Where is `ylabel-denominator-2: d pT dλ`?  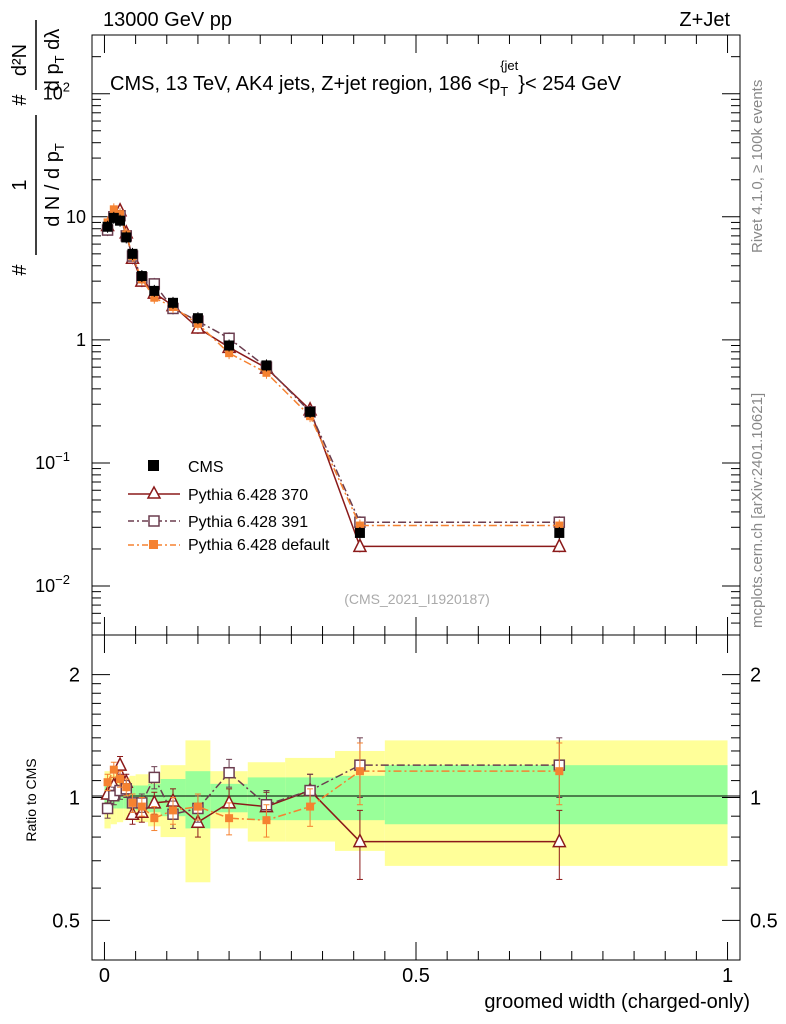 ylabel-denominator-2: d pT dλ is located at coordinates (55, 60).